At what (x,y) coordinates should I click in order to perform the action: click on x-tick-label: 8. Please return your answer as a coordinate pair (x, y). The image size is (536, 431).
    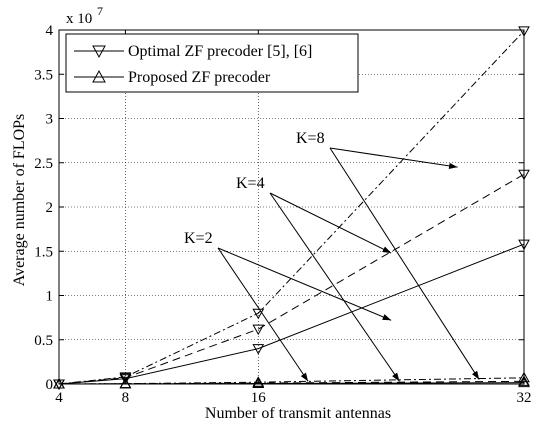
    Looking at the image, I should click on (126, 398).